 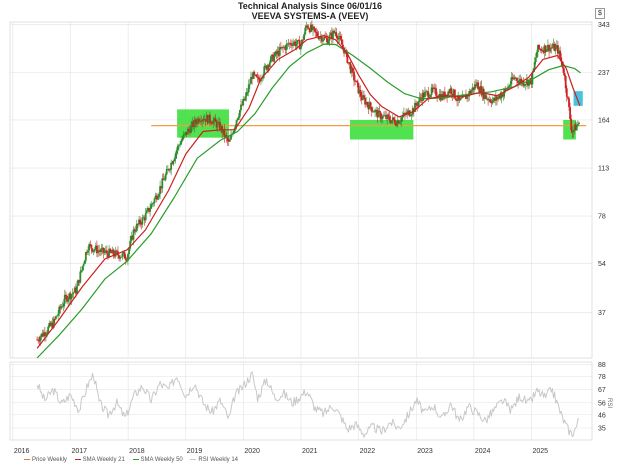 I want to click on legend-label-price: Price Weekly, so click(x=49, y=460).